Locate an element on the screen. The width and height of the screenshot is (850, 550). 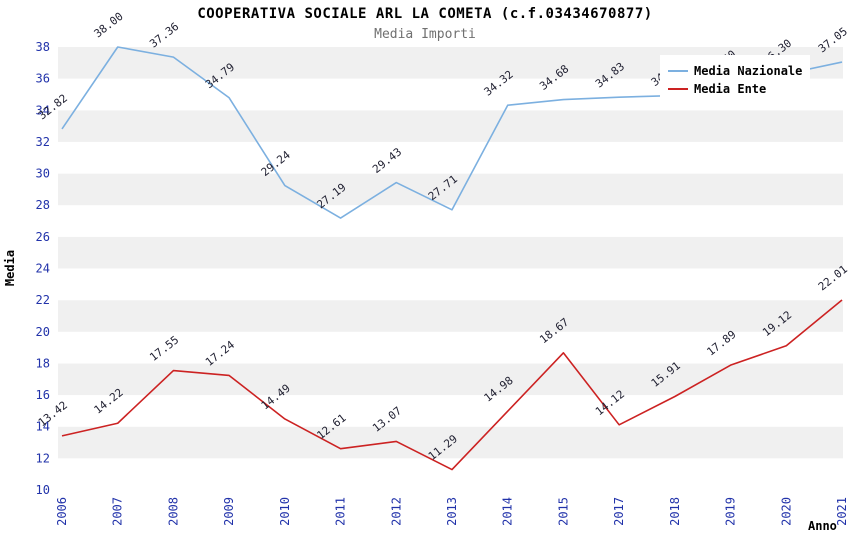
y-tick-label: 12 is located at coordinates (43, 458).